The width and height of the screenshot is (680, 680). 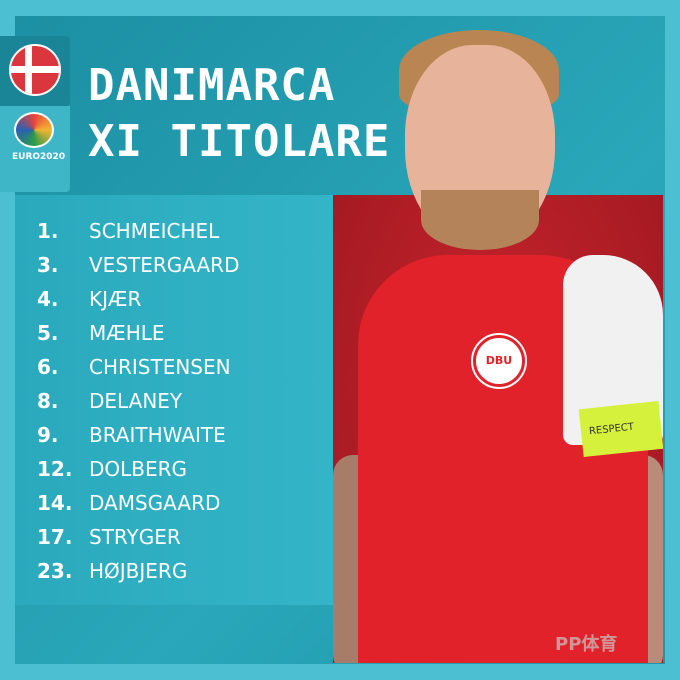 I want to click on player-number: 4., so click(x=48, y=299).